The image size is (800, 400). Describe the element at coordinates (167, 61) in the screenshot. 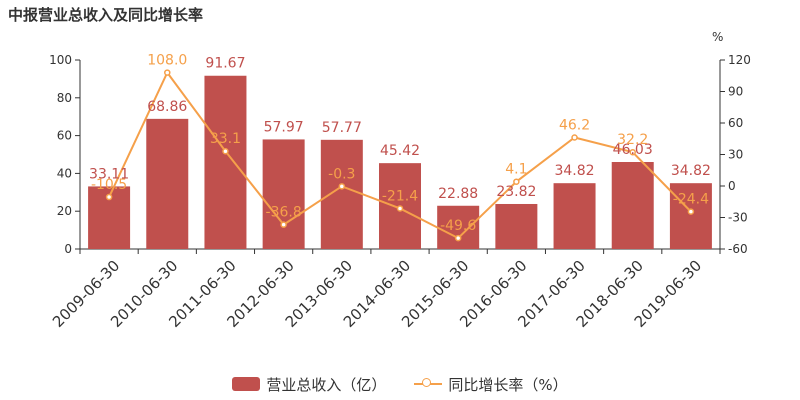

I see `growth-value-label: 108.0` at that location.